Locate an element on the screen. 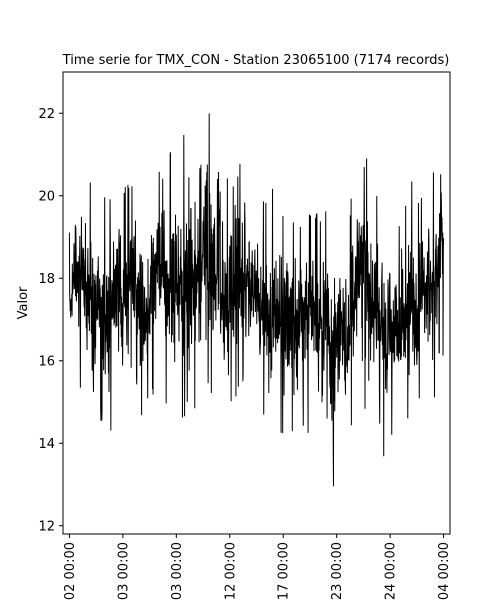  y-tick-label: 18 is located at coordinates (46, 279).